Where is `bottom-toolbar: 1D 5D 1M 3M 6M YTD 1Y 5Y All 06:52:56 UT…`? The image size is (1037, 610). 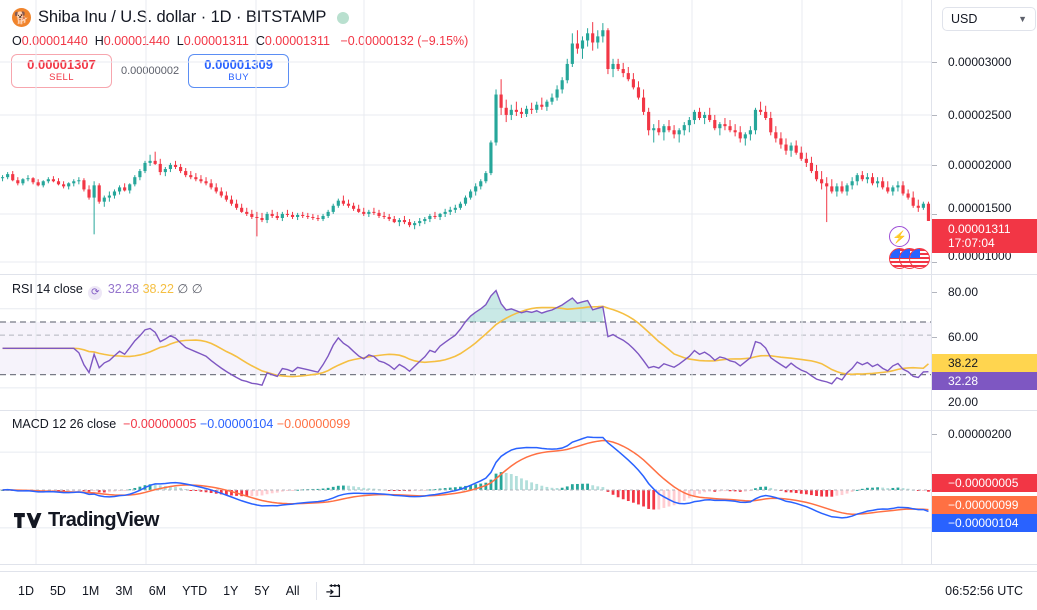
bottom-toolbar: 1D 5D 1M 3M 6M YTD 1Y 5Y All 06:52:56 UT… is located at coordinates (518, 590).